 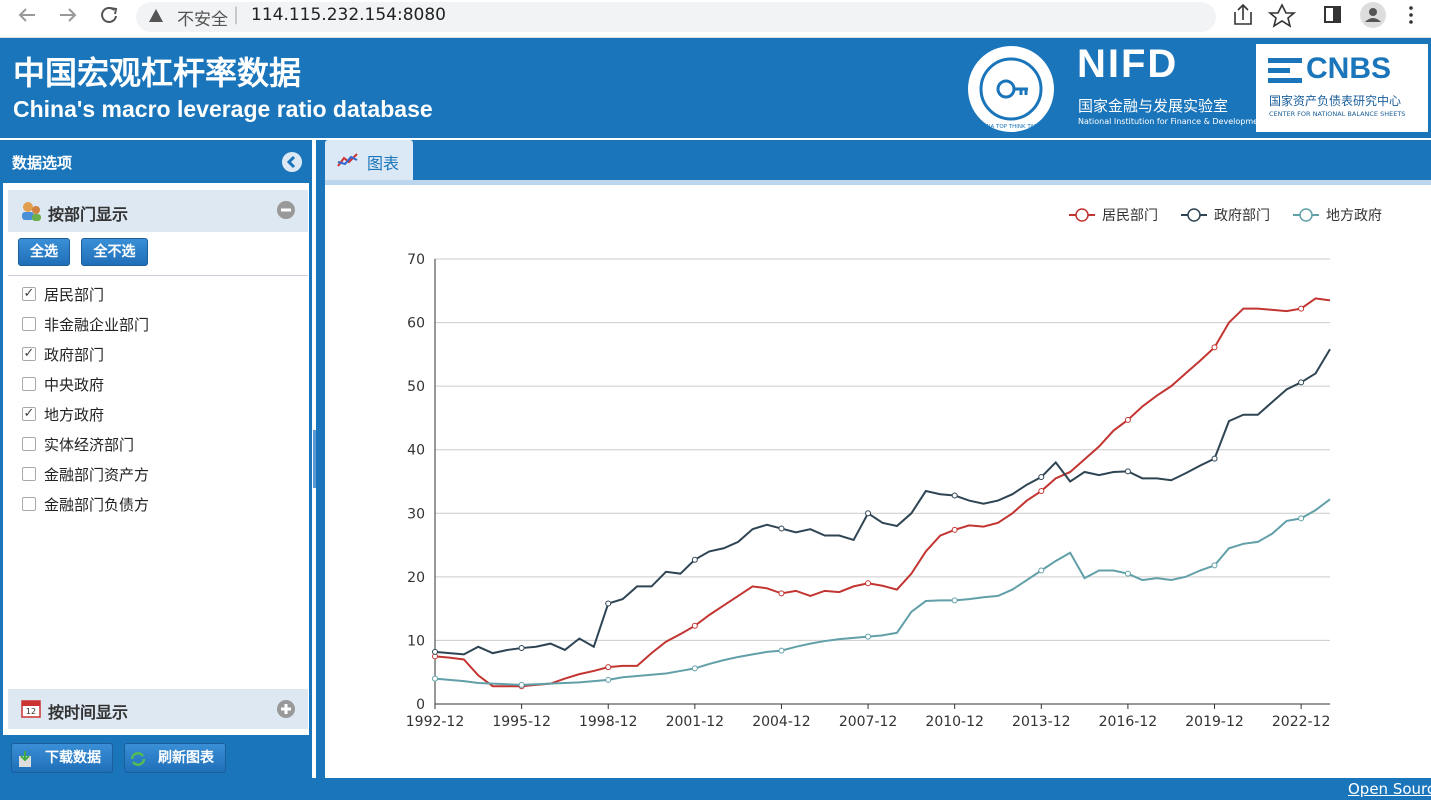 What do you see at coordinates (1011, 127) in the screenshot?
I see `think-tank-text: CHINA TOP THINK TANKS` at bounding box center [1011, 127].